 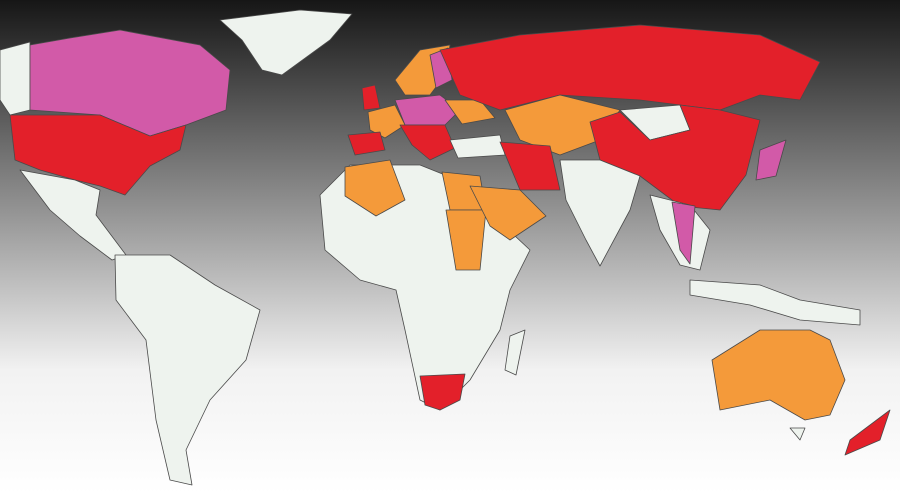 I want to click on arabia, so click(x=508, y=213).